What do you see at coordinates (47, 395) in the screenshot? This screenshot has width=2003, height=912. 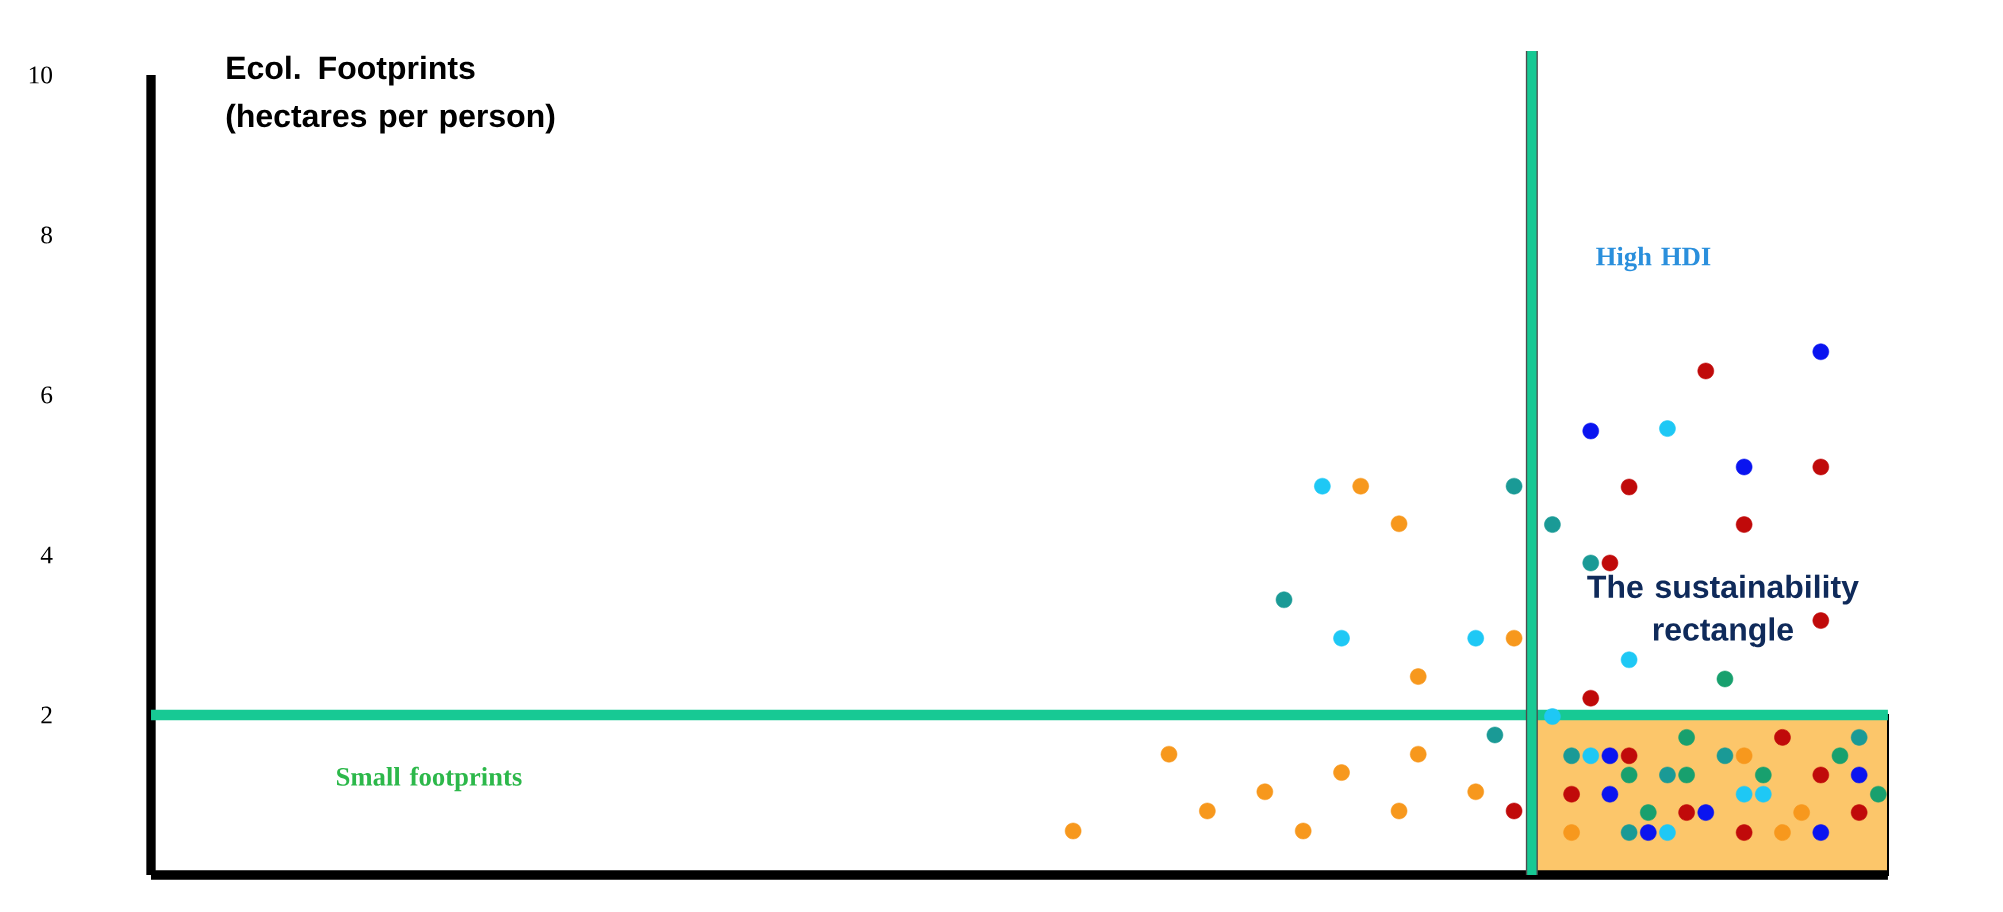 I see `y-tick-label: 6` at bounding box center [47, 395].